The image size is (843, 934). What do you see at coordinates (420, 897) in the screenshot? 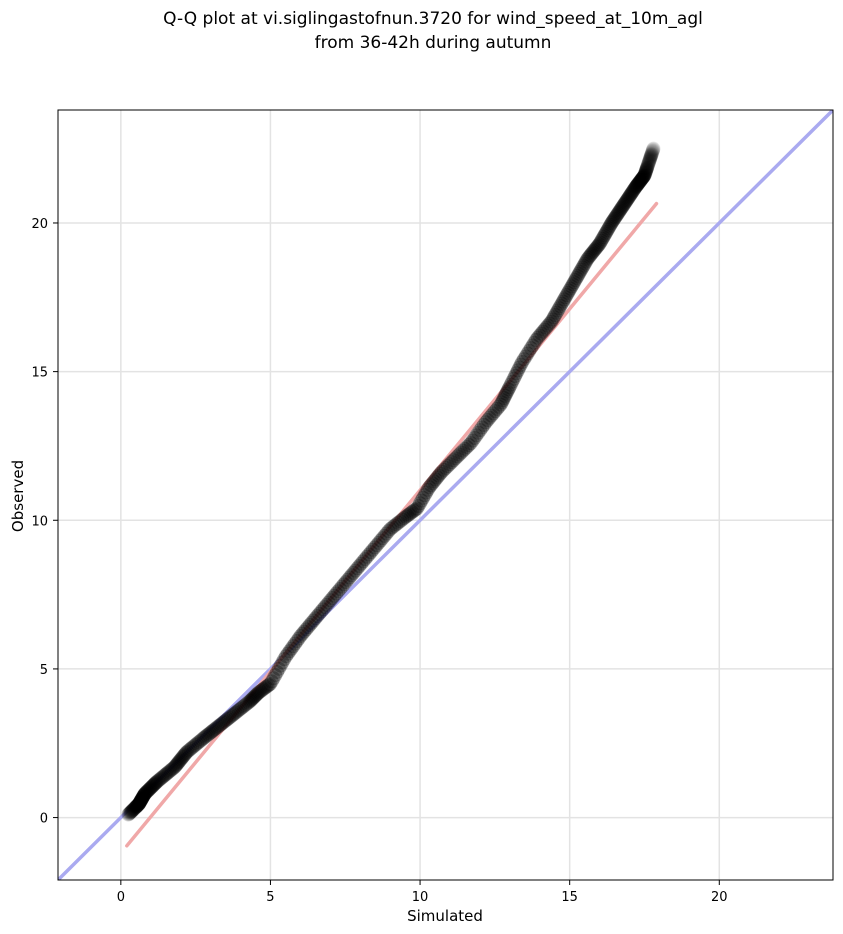
I see `x-tick-label: 10` at bounding box center [420, 897].